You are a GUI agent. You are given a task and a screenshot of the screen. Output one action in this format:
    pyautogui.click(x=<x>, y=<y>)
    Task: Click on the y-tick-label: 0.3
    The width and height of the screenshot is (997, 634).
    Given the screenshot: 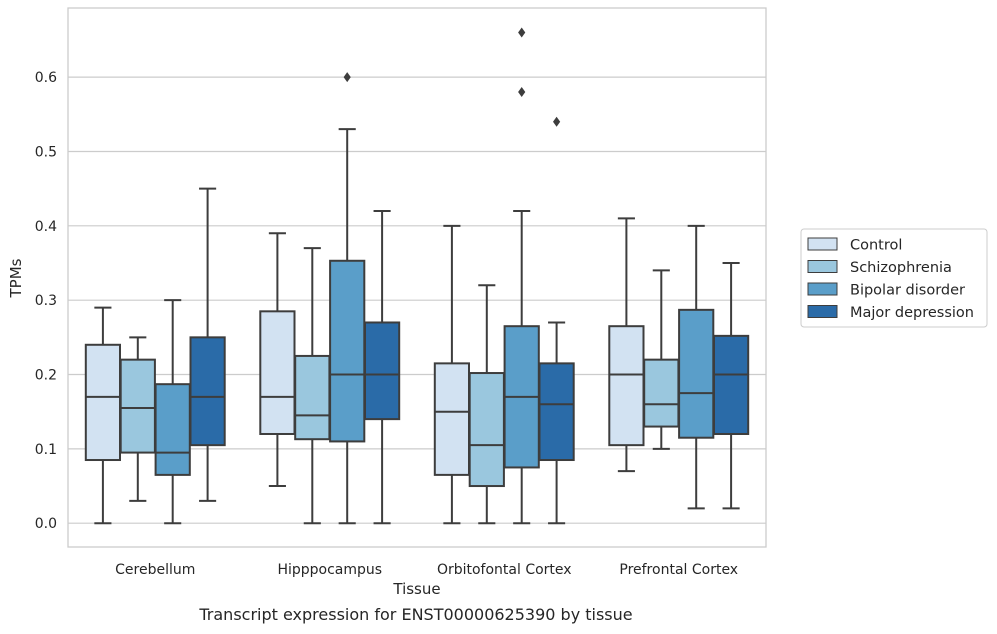 What is the action you would take?
    pyautogui.click(x=46, y=301)
    